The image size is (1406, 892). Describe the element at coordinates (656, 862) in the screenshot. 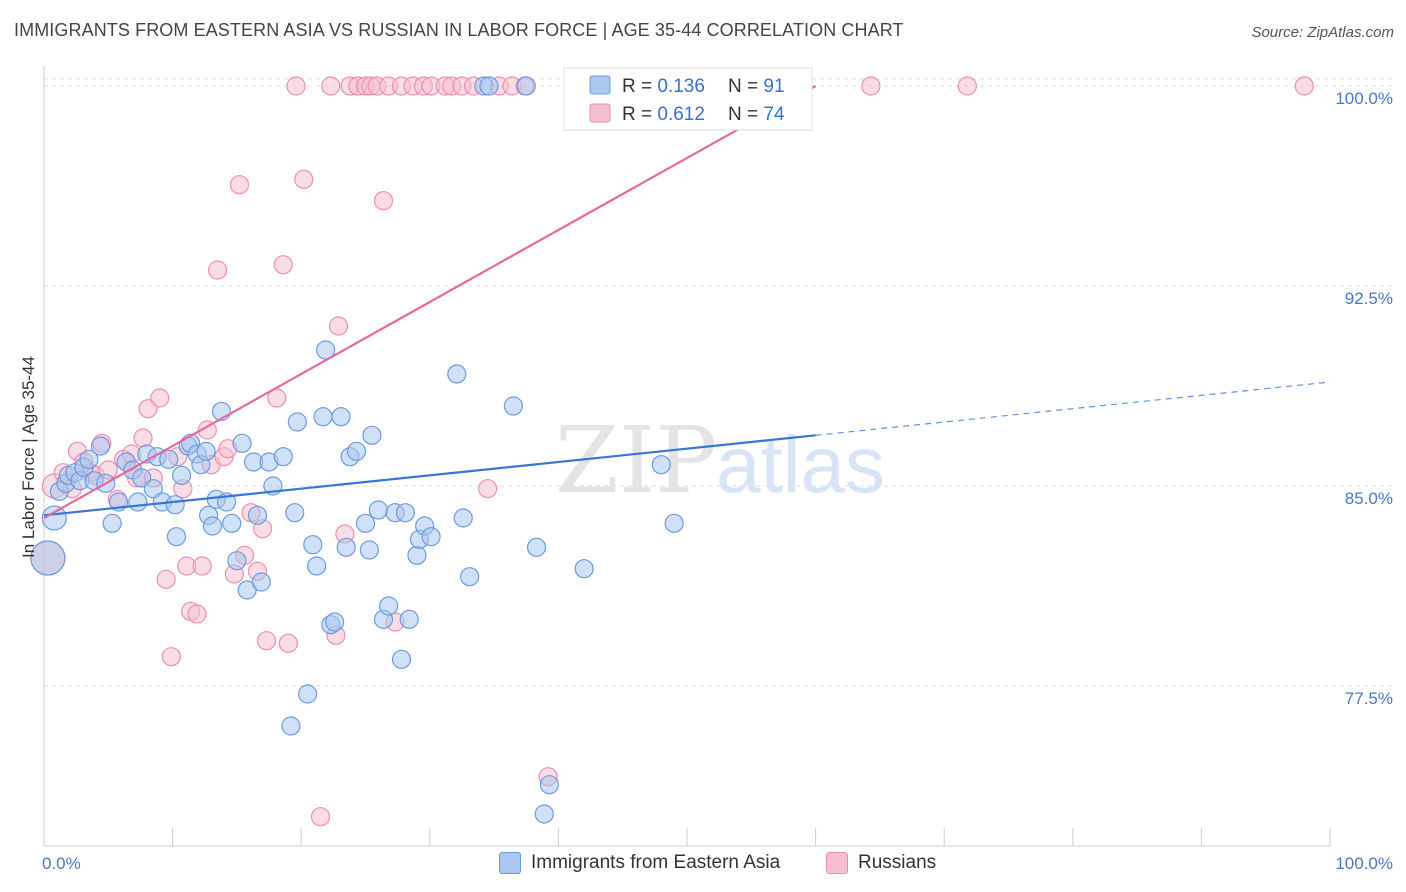

I see `legend-label-immigrants: Immigrants from Eastern Asia` at that location.